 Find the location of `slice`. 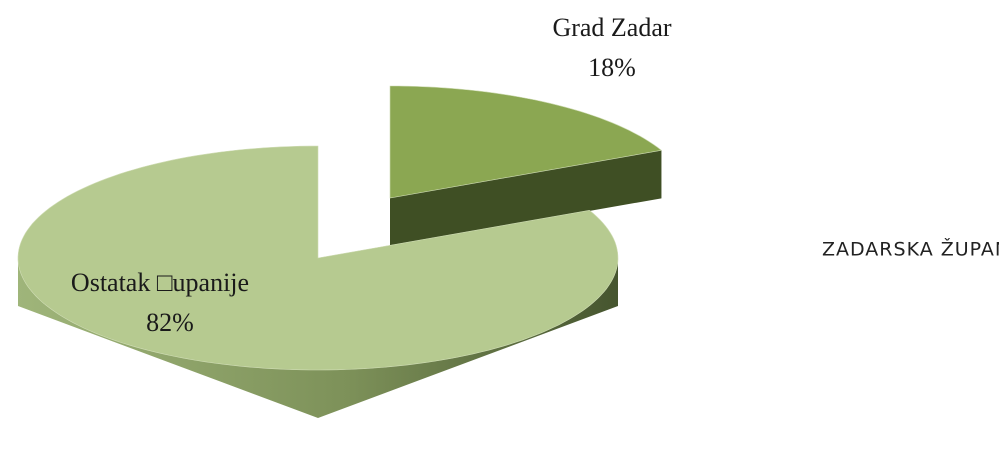

slice is located at coordinates (526, 142).